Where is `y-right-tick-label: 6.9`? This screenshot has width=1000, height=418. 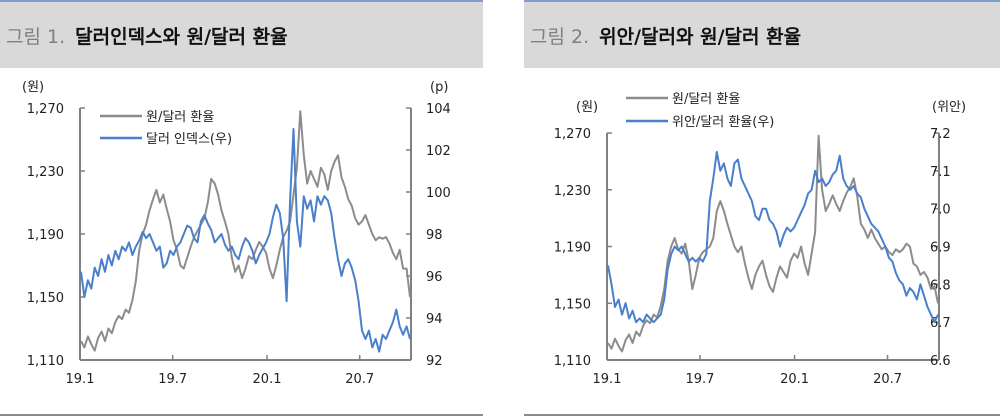
y-right-tick-label: 6.9 is located at coordinates (940, 248).